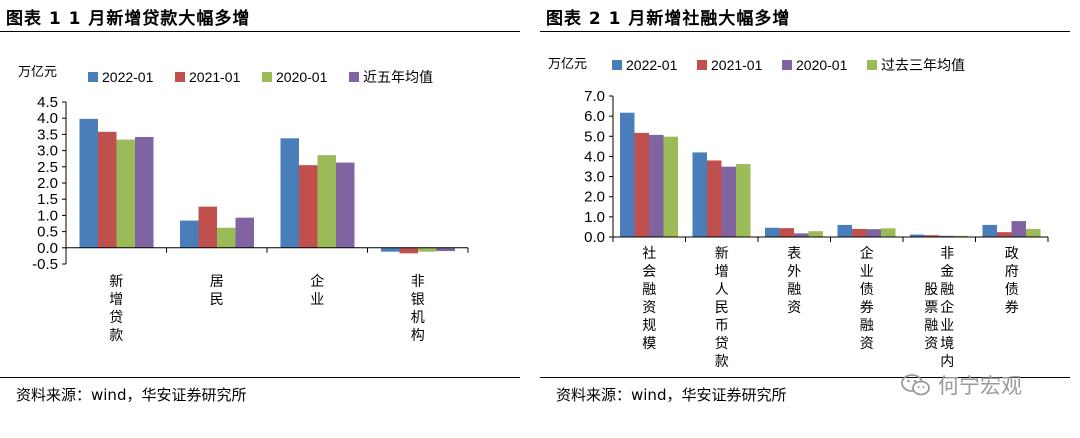  Describe the element at coordinates (317, 290) in the screenshot. I see `x-tick-label: 企业` at that location.